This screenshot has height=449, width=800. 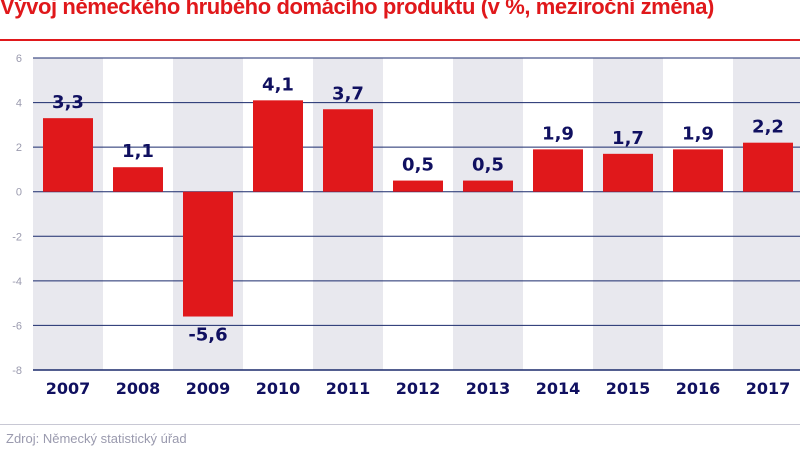 What do you see at coordinates (698, 388) in the screenshot?
I see `x-tick-label: 2016` at bounding box center [698, 388].